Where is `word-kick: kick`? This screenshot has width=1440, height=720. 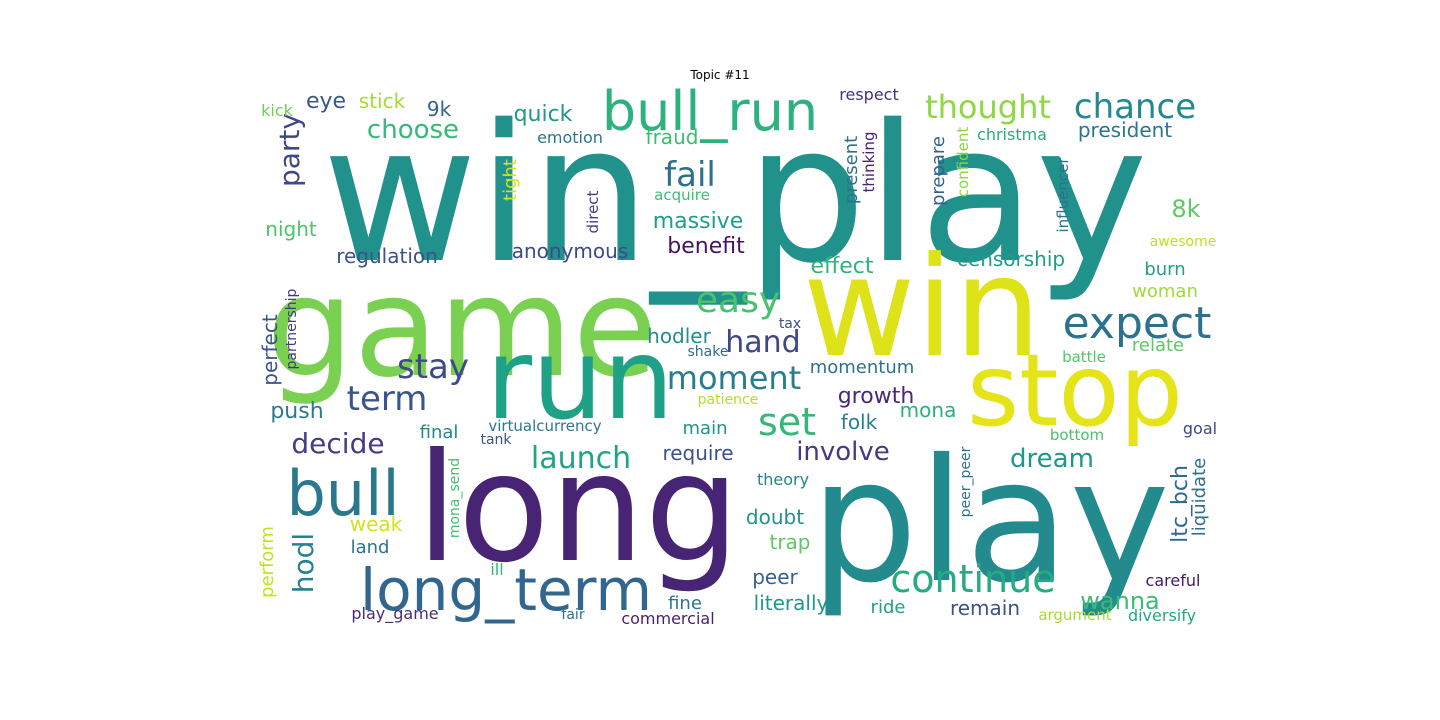
word-kick: kick is located at coordinates (277, 110).